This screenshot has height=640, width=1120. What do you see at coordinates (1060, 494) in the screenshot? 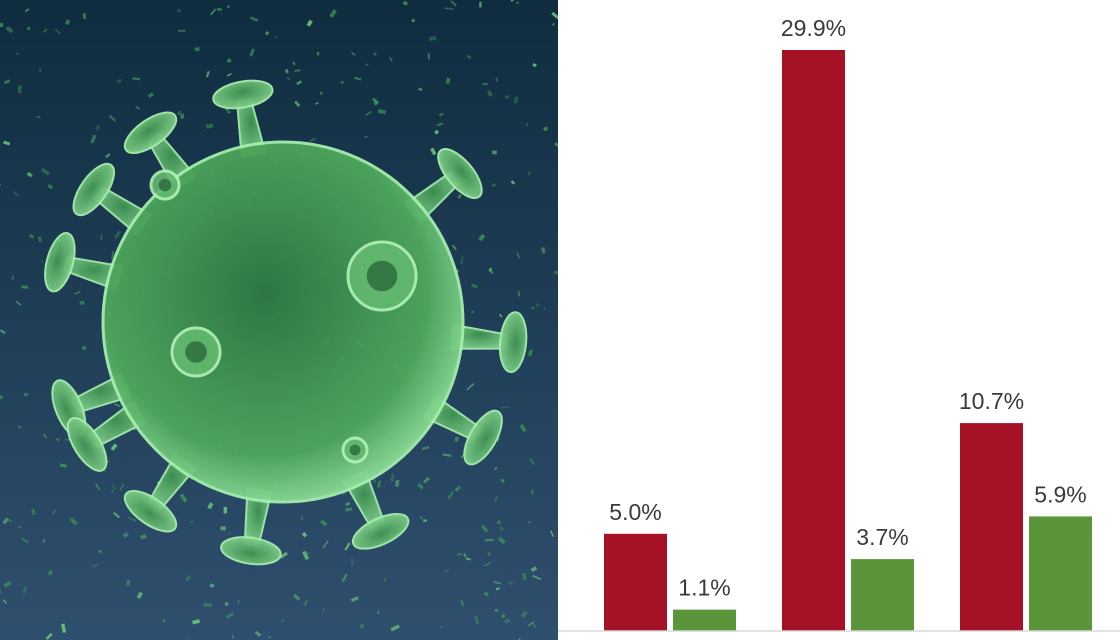
I see `data-label-group-3-series-2: 5.9%` at bounding box center [1060, 494].